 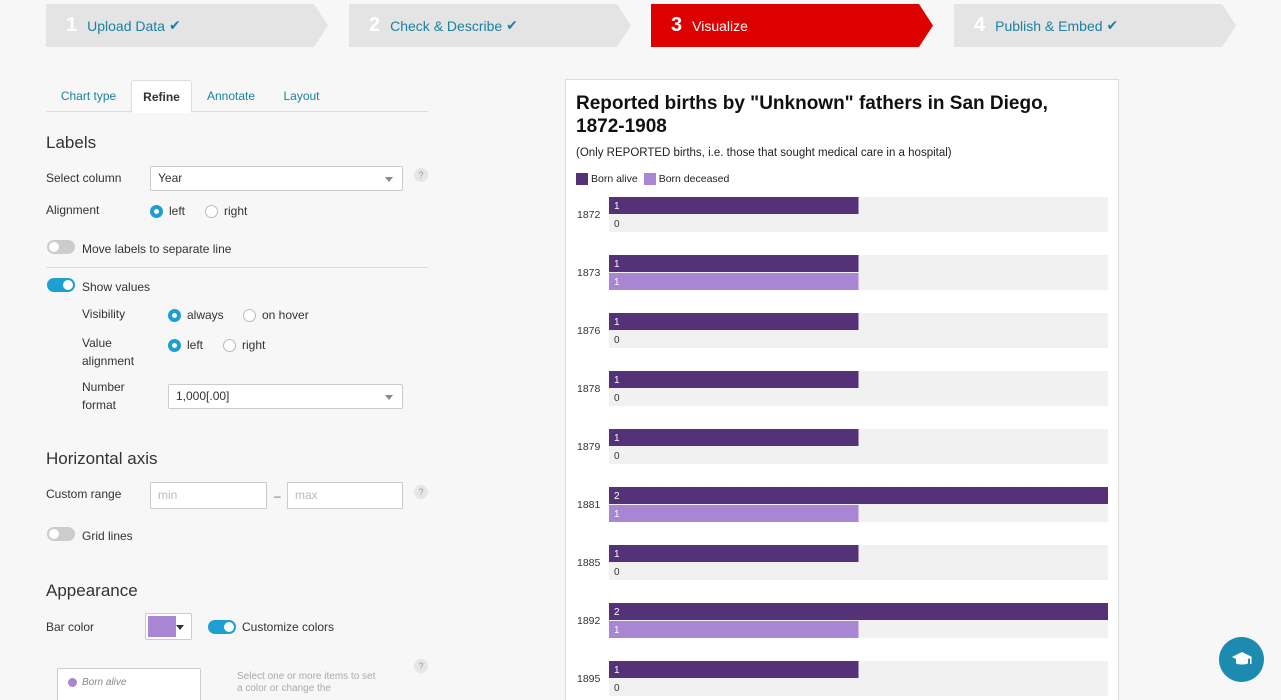 What do you see at coordinates (72, 682) in the screenshot?
I see `color-dot-icon` at bounding box center [72, 682].